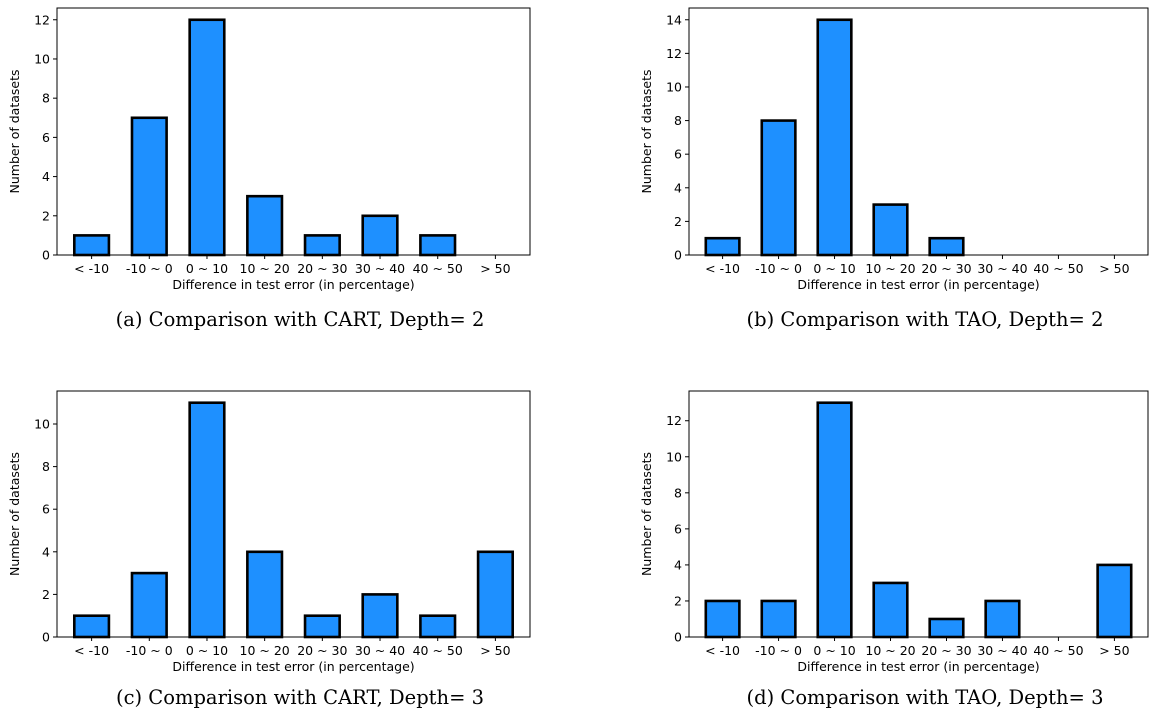 Image resolution: width=1156 pixels, height=713 pixels. What do you see at coordinates (380, 650) in the screenshot?
I see `x-tick-label-c-5: 30 ~ 40` at bounding box center [380, 650].